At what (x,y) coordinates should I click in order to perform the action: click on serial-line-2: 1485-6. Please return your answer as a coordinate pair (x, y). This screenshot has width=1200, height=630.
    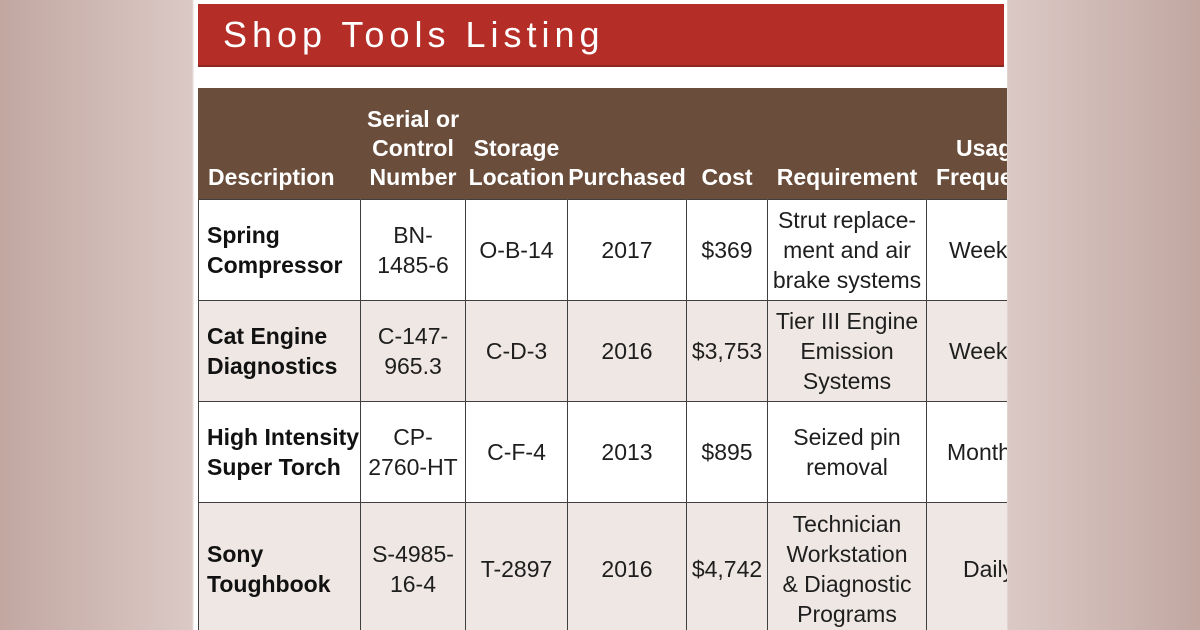
    Looking at the image, I should click on (413, 265).